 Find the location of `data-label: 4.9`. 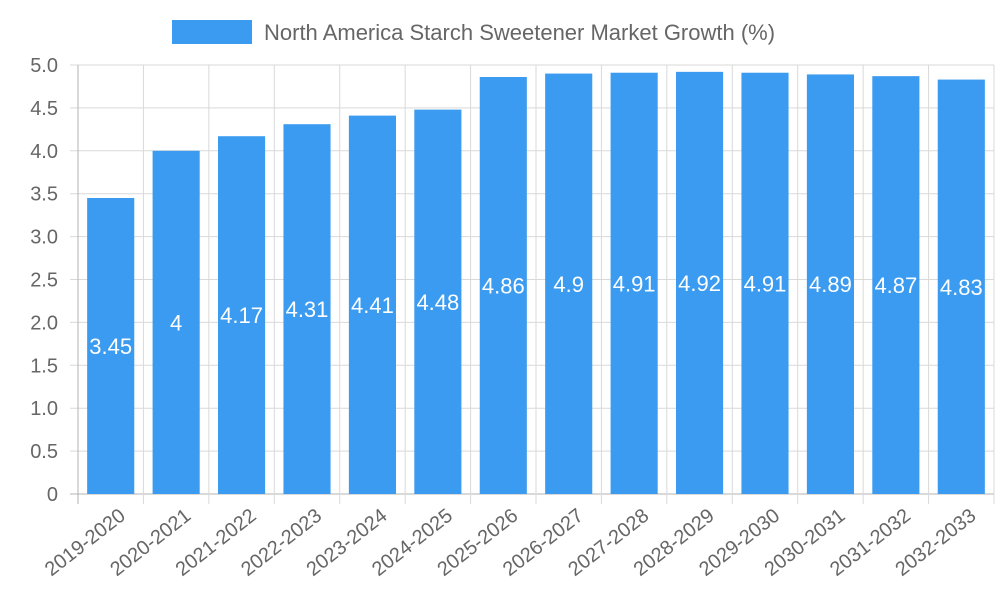

data-label: 4.9 is located at coordinates (568, 284).